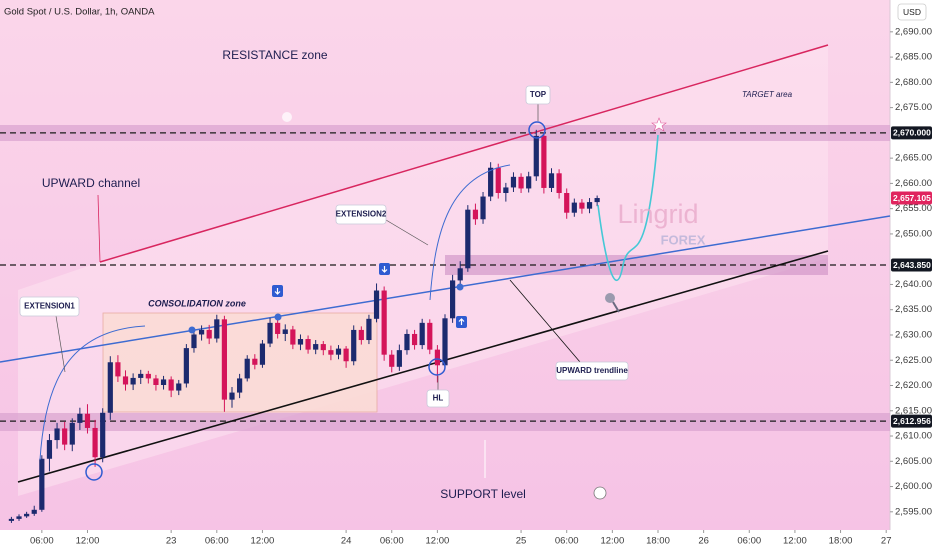  I want to click on x-tick-label: 26, so click(703, 541).